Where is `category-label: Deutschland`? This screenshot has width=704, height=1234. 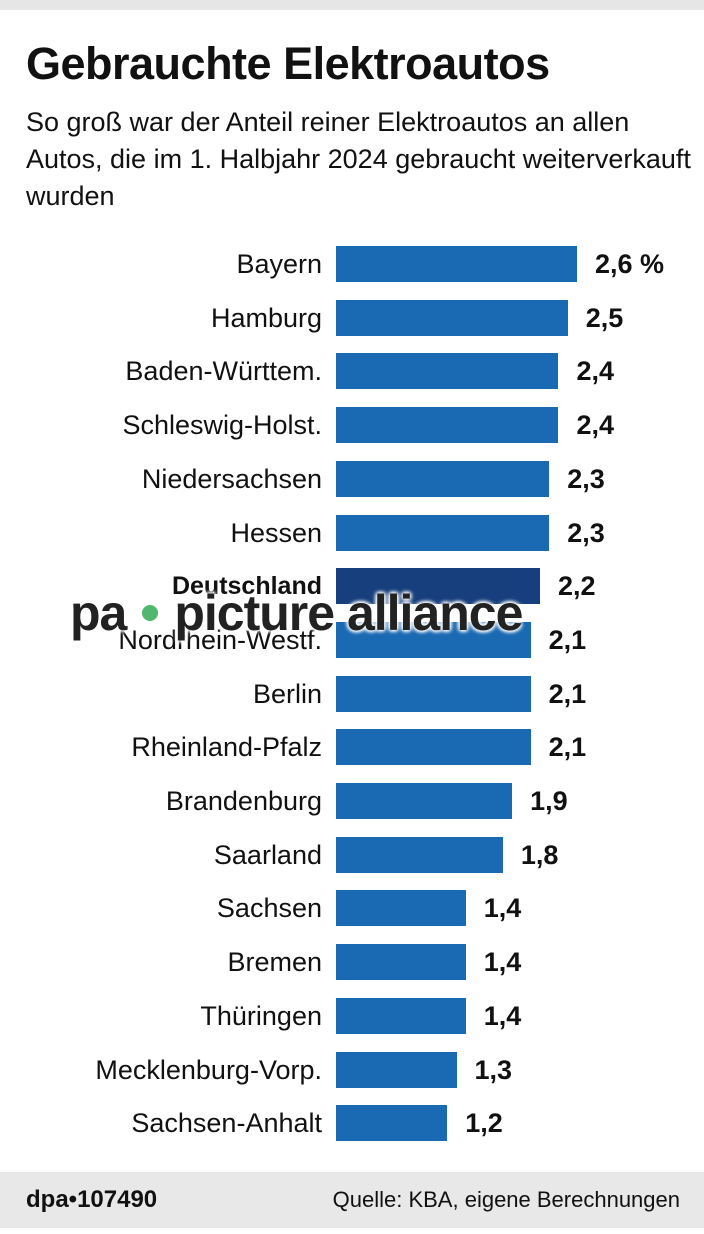
category-label: Deutschland is located at coordinates (246, 586).